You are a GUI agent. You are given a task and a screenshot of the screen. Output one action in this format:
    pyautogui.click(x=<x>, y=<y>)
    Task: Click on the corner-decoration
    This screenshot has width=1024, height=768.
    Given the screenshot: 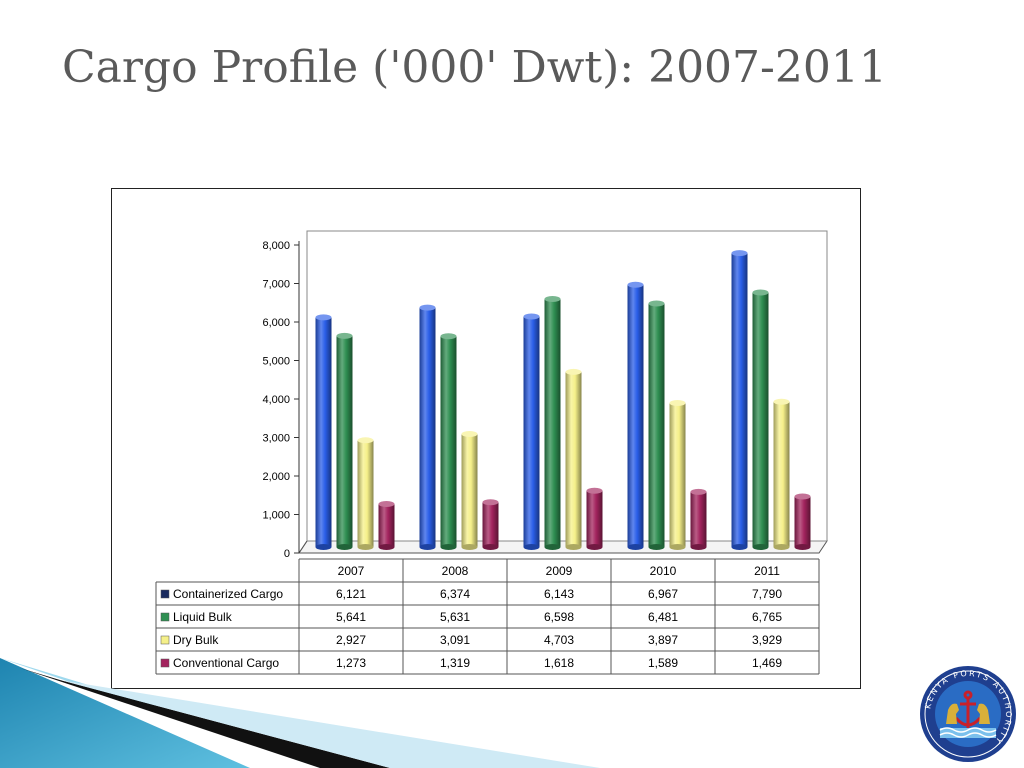 What is the action you would take?
    pyautogui.click(x=300, y=713)
    